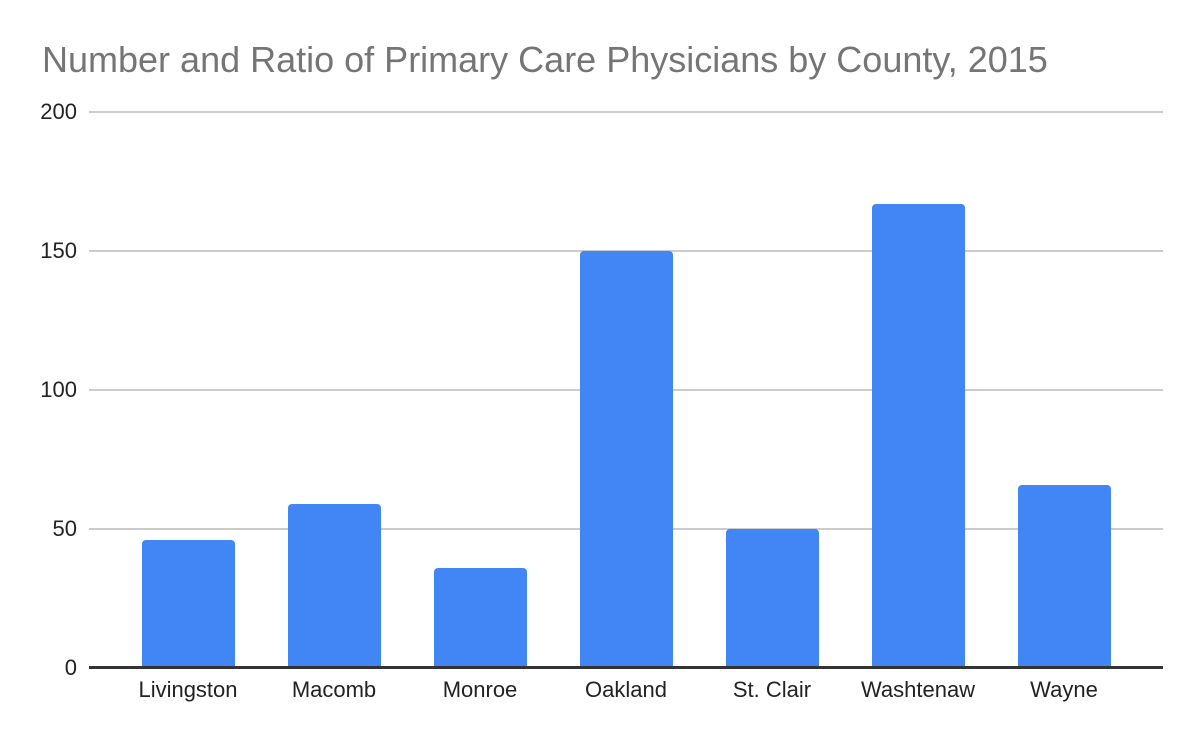 This screenshot has width=1200, height=742. What do you see at coordinates (772, 689) in the screenshot?
I see `x-tick-label-st-clair: St. Clair` at bounding box center [772, 689].